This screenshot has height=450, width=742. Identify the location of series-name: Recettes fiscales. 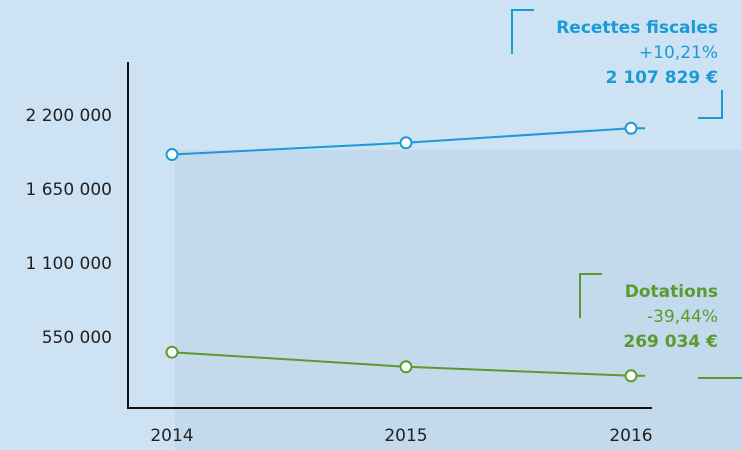
(637, 28).